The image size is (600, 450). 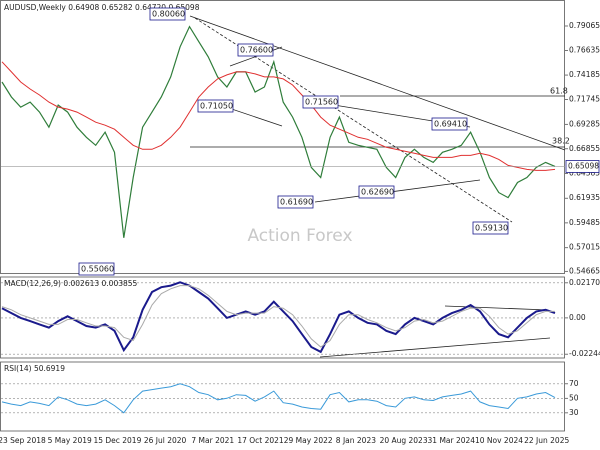 What do you see at coordinates (584, 353) in the screenshot?
I see `y-tick-label: -0.022445` at bounding box center [584, 353].